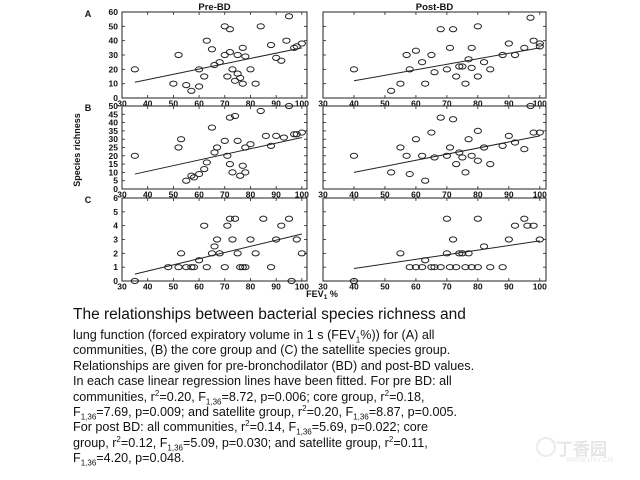 The image size is (640, 480). What do you see at coordinates (332, 294) in the screenshot?
I see `x-axis-label-unit: %` at bounding box center [332, 294].